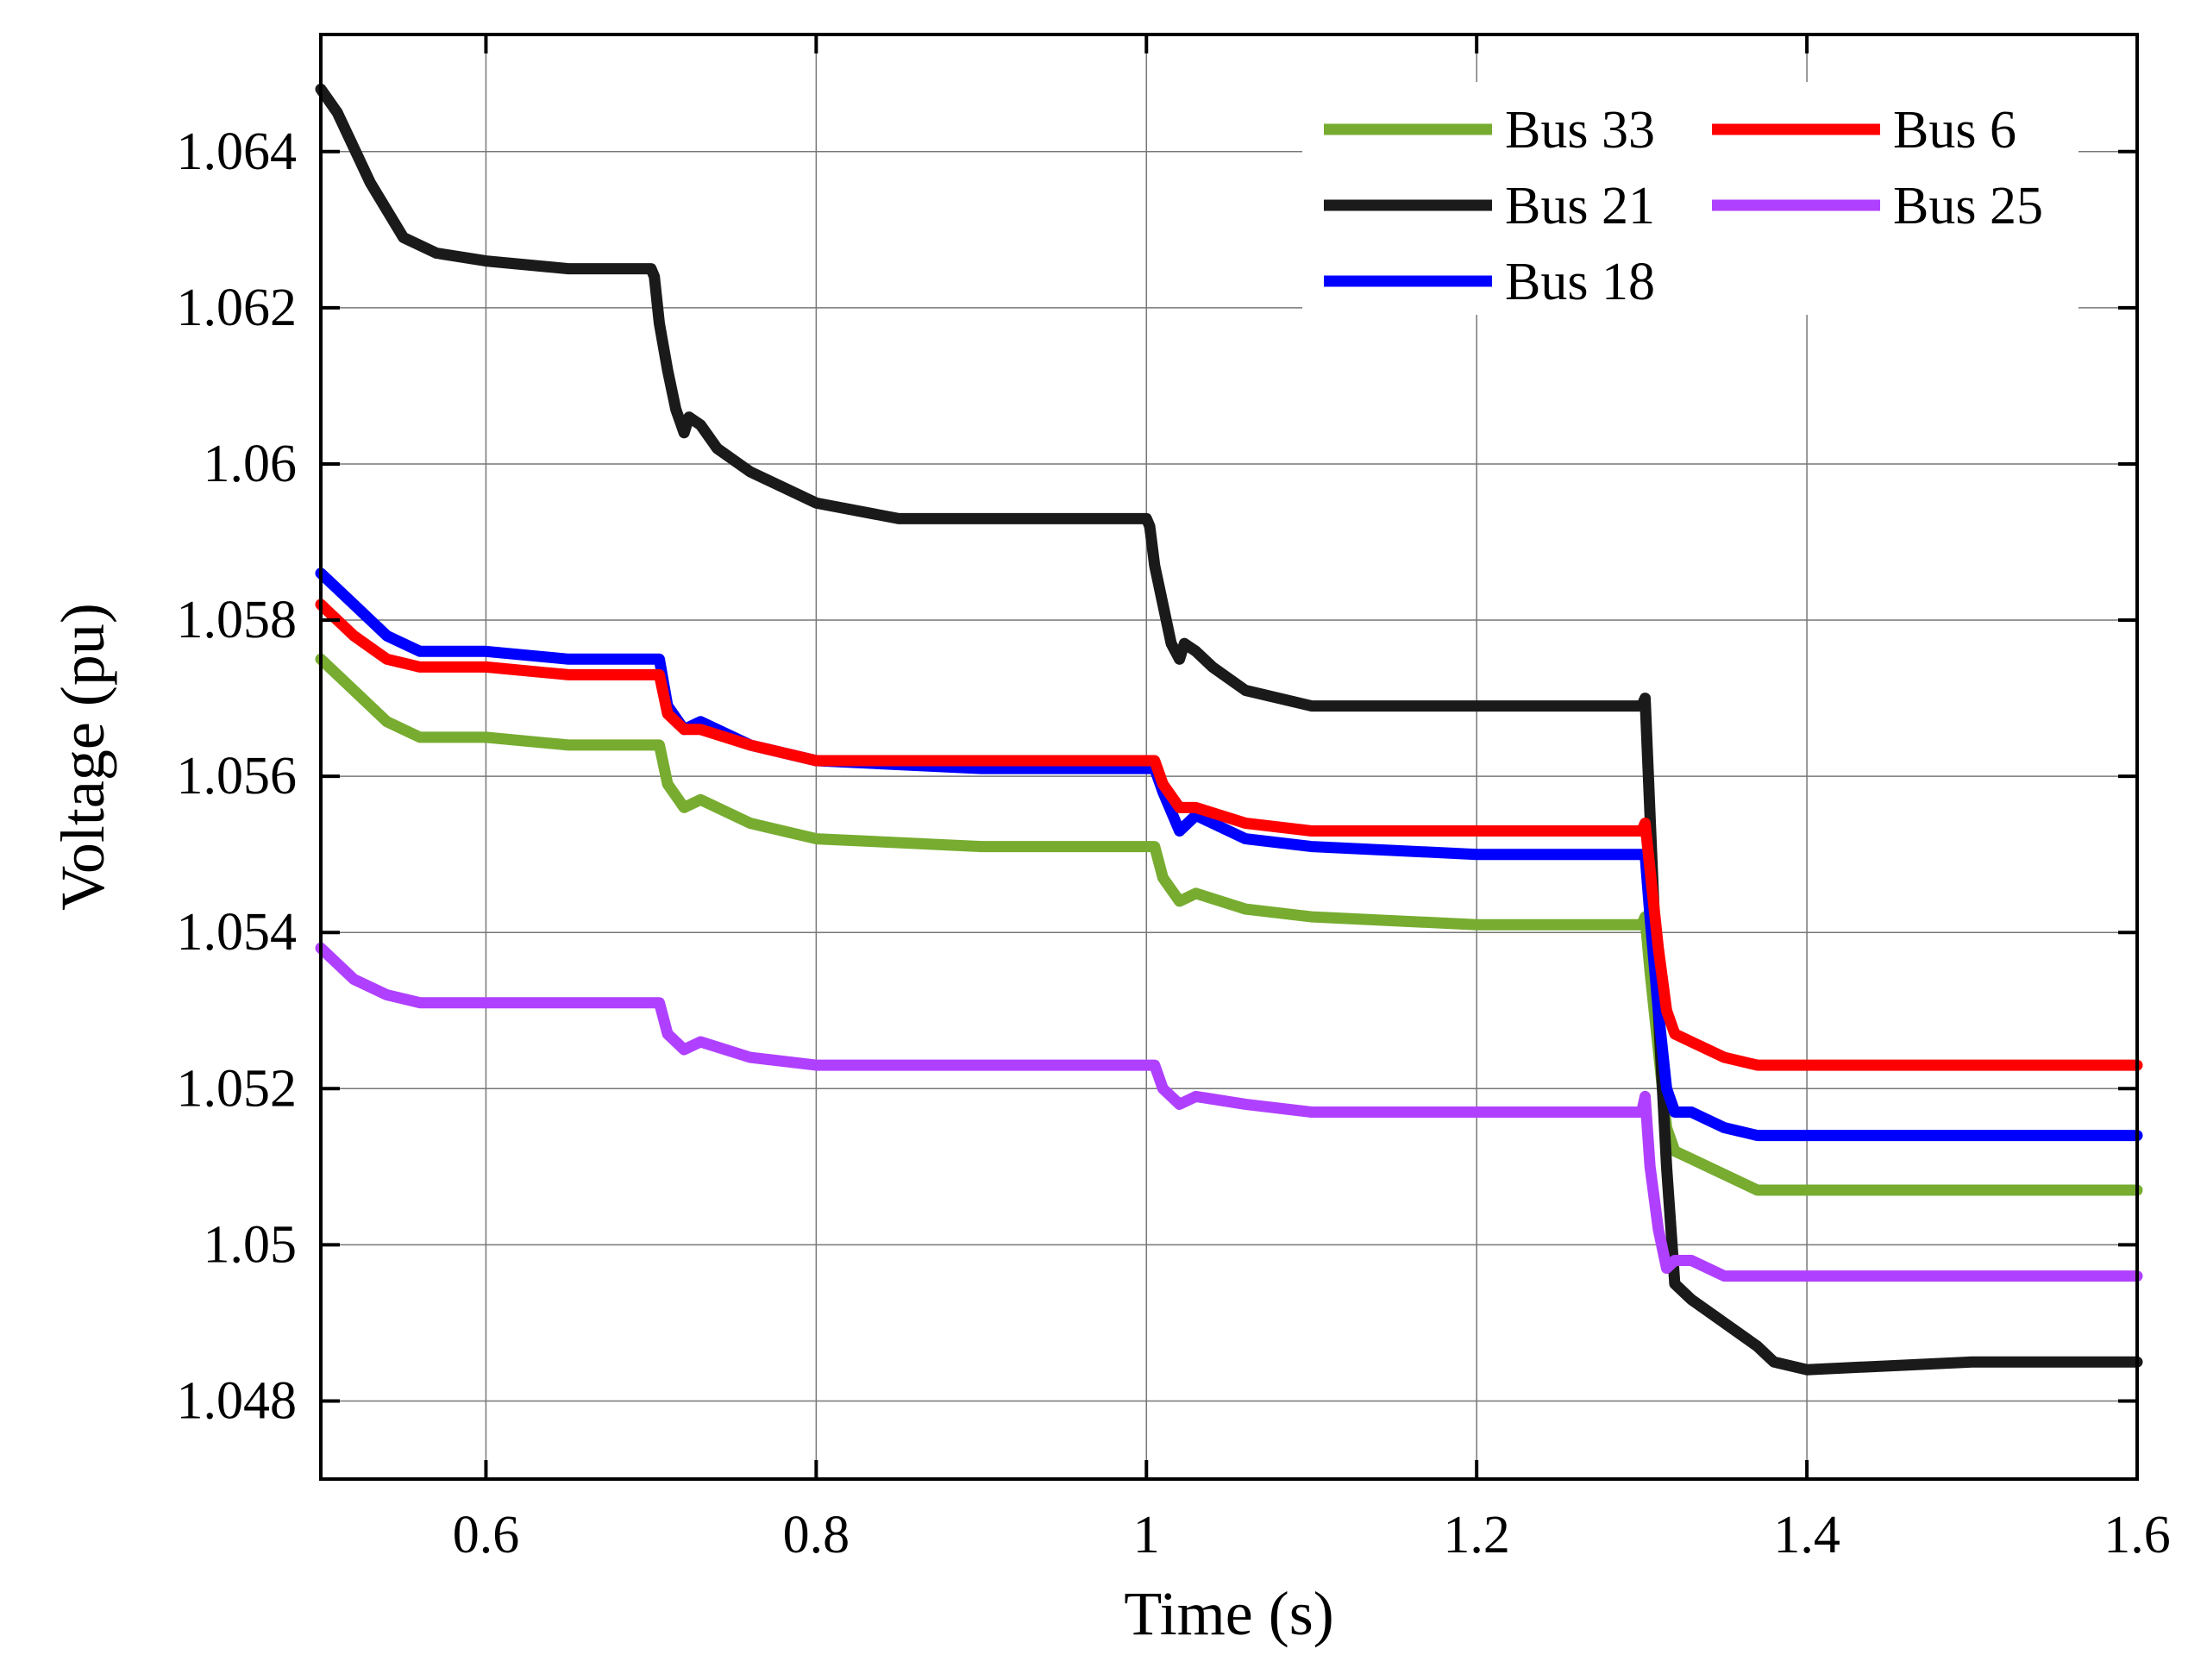 This screenshot has width=2207, height=1680. Describe the element at coordinates (1580, 206) in the screenshot. I see `legend-label-bus-21: Bus 21` at that location.